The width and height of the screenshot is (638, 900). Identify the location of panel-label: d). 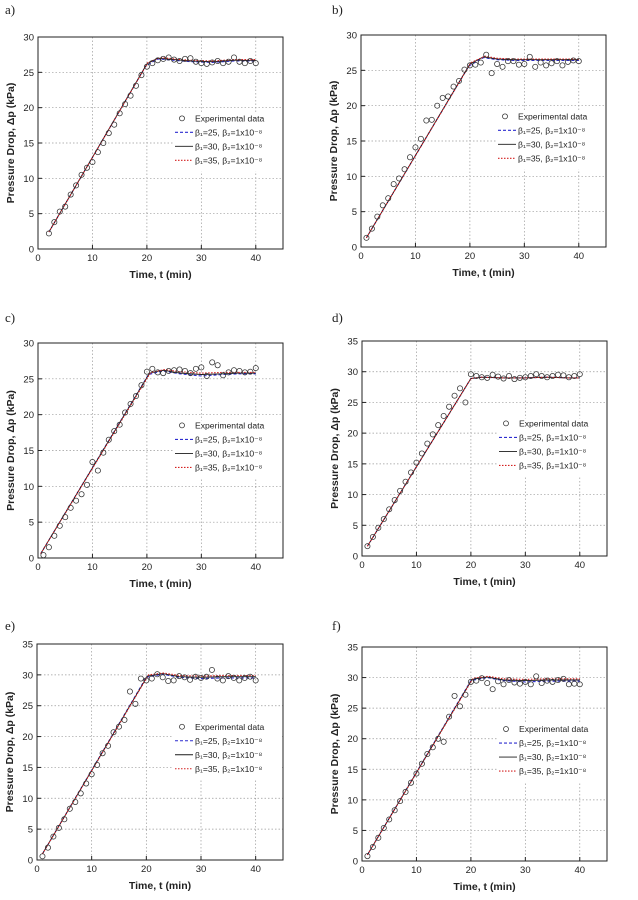
(337, 317).